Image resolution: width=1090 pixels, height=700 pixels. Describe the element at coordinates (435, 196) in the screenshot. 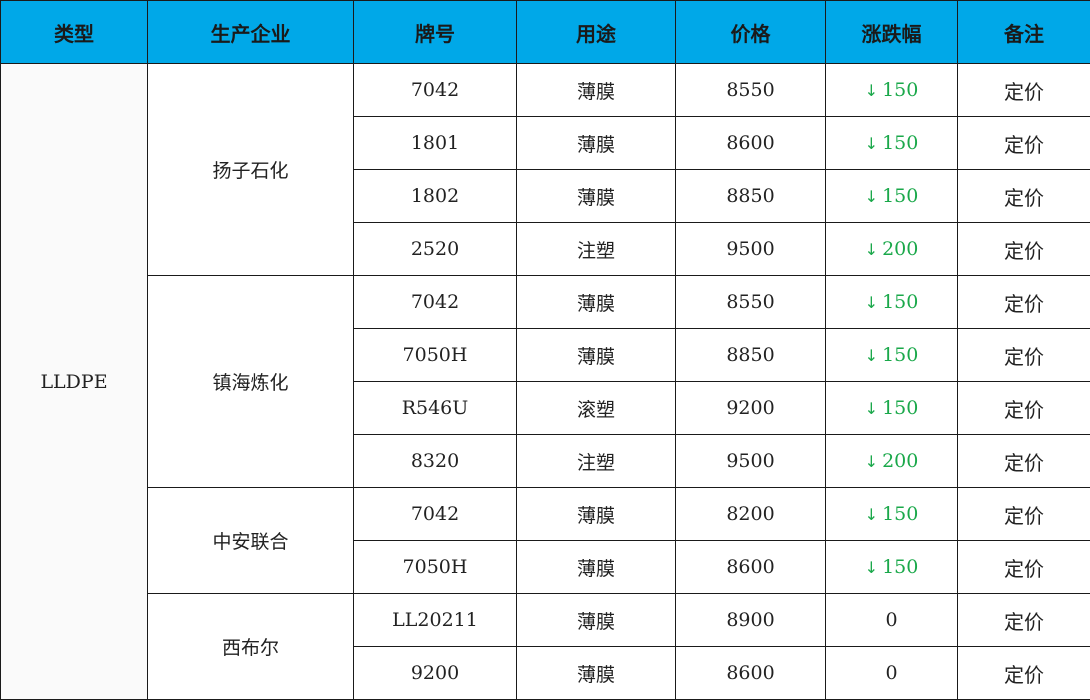

I see `grade-cell: 1802` at that location.